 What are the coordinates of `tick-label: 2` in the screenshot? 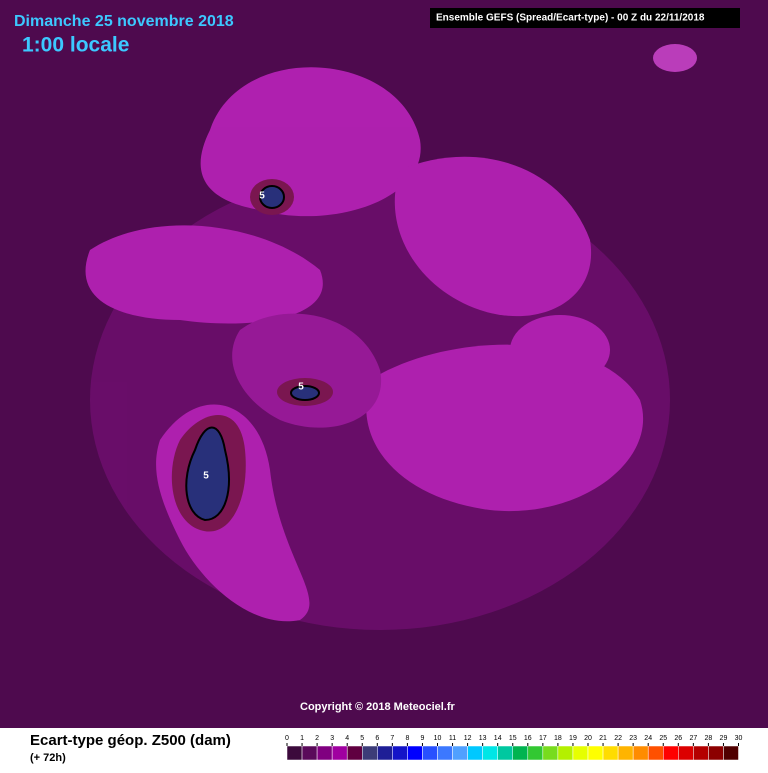 It's located at (317, 738).